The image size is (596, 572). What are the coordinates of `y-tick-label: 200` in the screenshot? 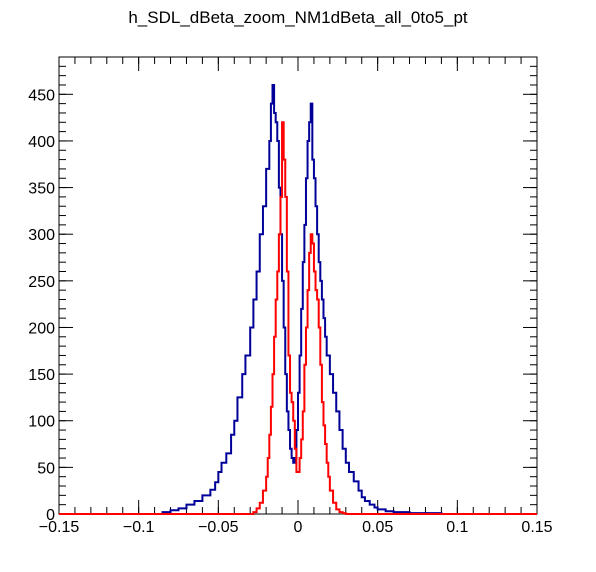 It's located at (41, 328).